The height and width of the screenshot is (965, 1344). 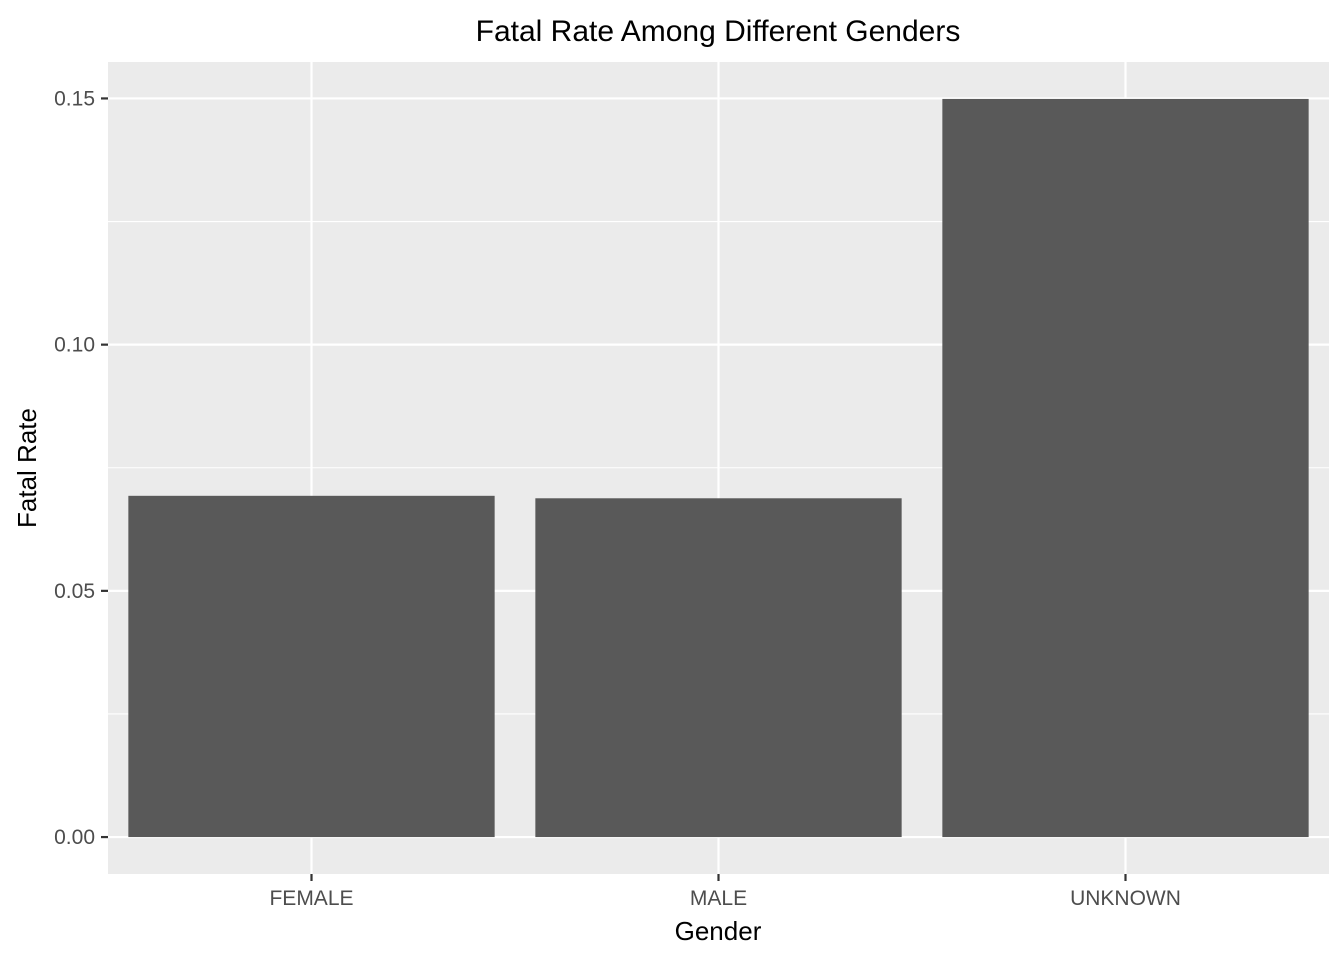 I want to click on x-tick-label: FEMALE, so click(x=311, y=898).